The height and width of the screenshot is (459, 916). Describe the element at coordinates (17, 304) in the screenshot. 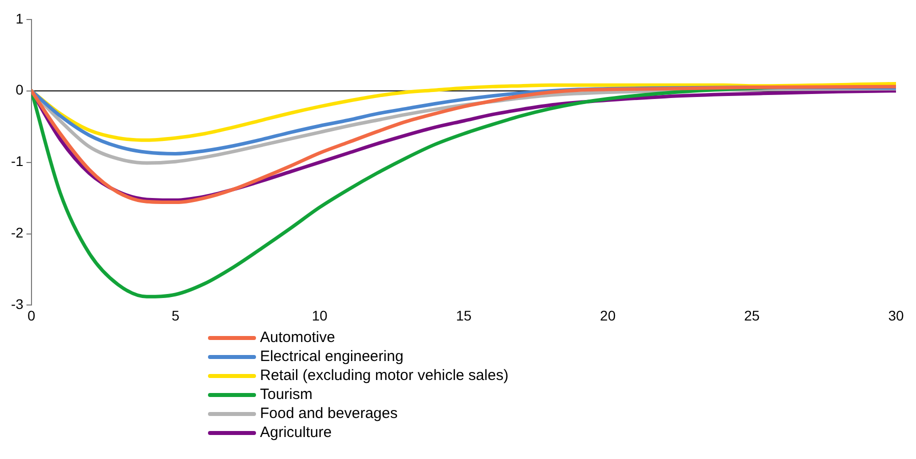

I see `y-tick-label: -3` at that location.